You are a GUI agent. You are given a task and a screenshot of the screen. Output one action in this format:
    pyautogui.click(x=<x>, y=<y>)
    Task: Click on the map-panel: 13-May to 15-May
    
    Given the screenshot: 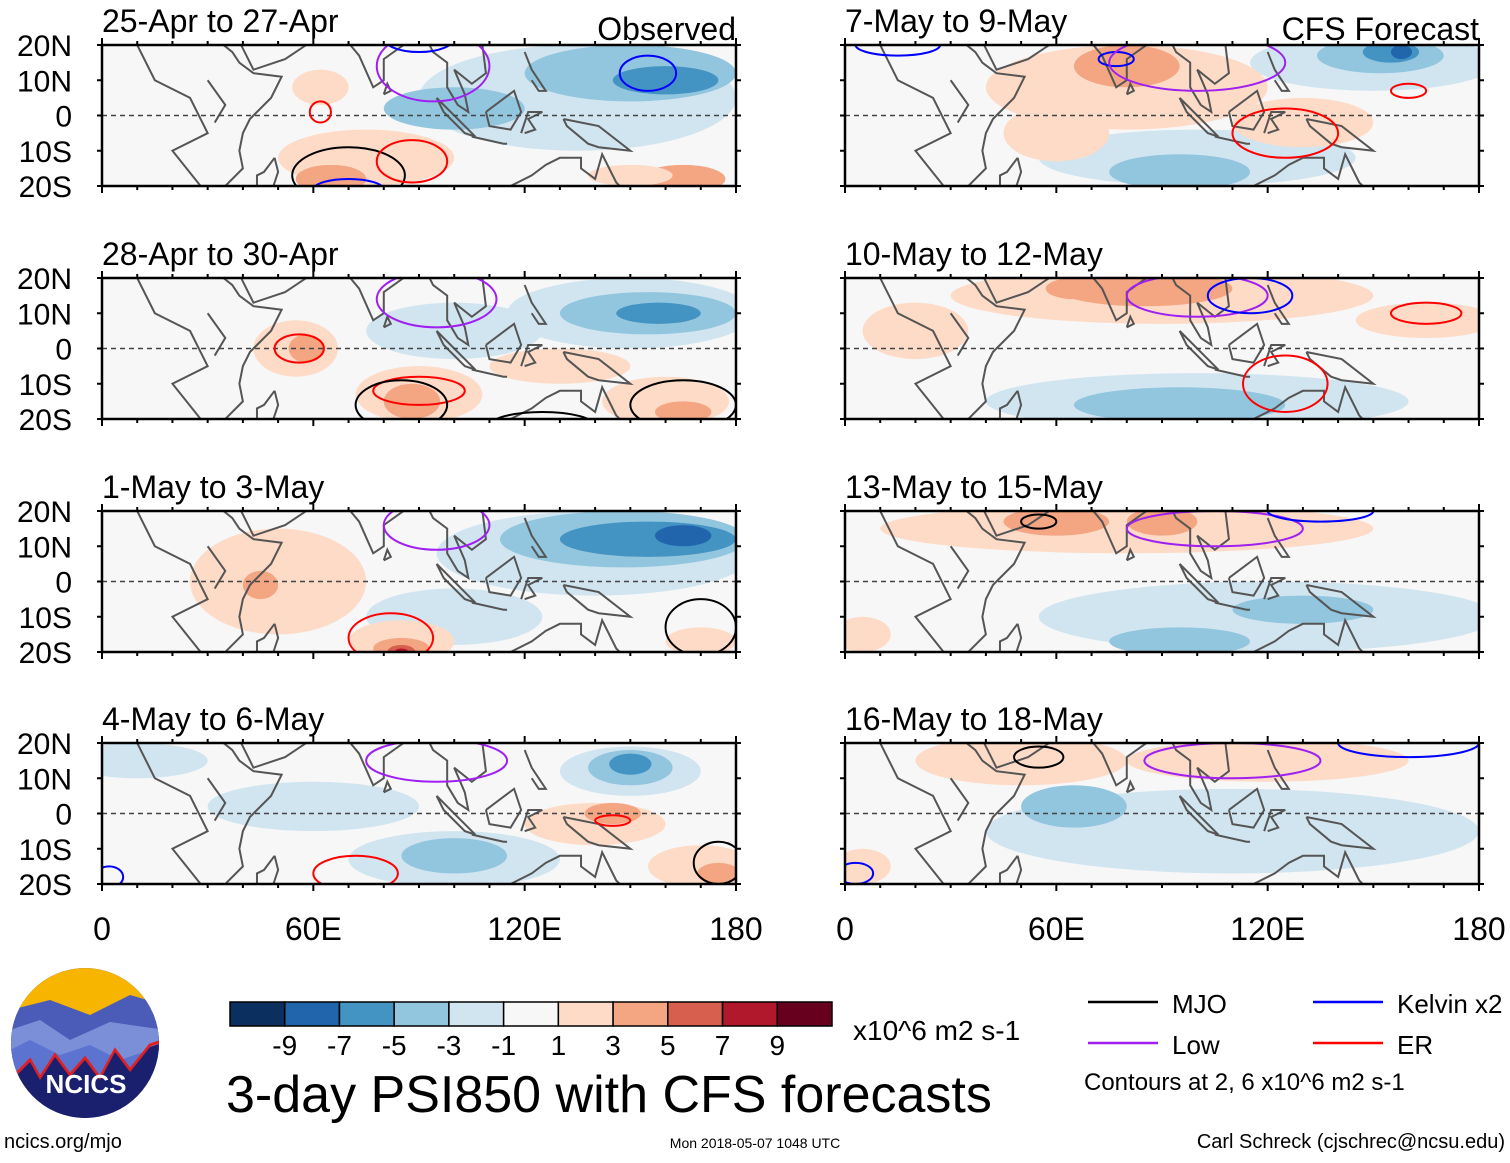 What is the action you would take?
    pyautogui.click(x=1162, y=564)
    